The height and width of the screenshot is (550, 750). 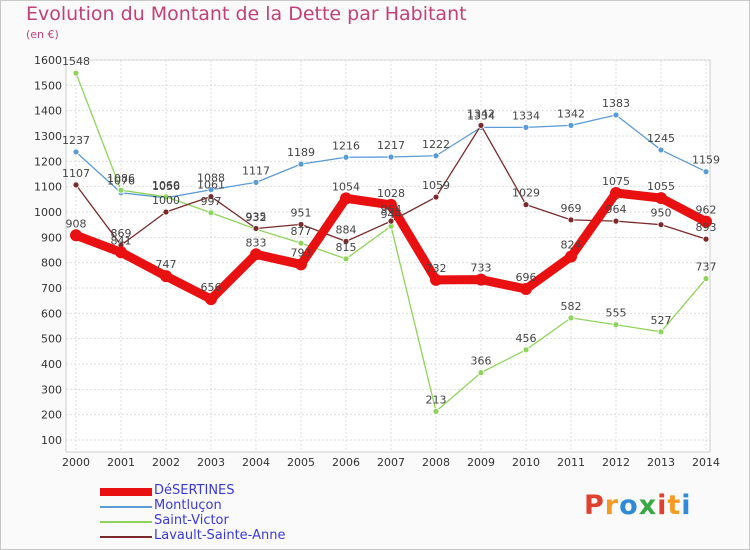 I want to click on data-label-lavault-sainte-anne: 1059, so click(x=436, y=185).